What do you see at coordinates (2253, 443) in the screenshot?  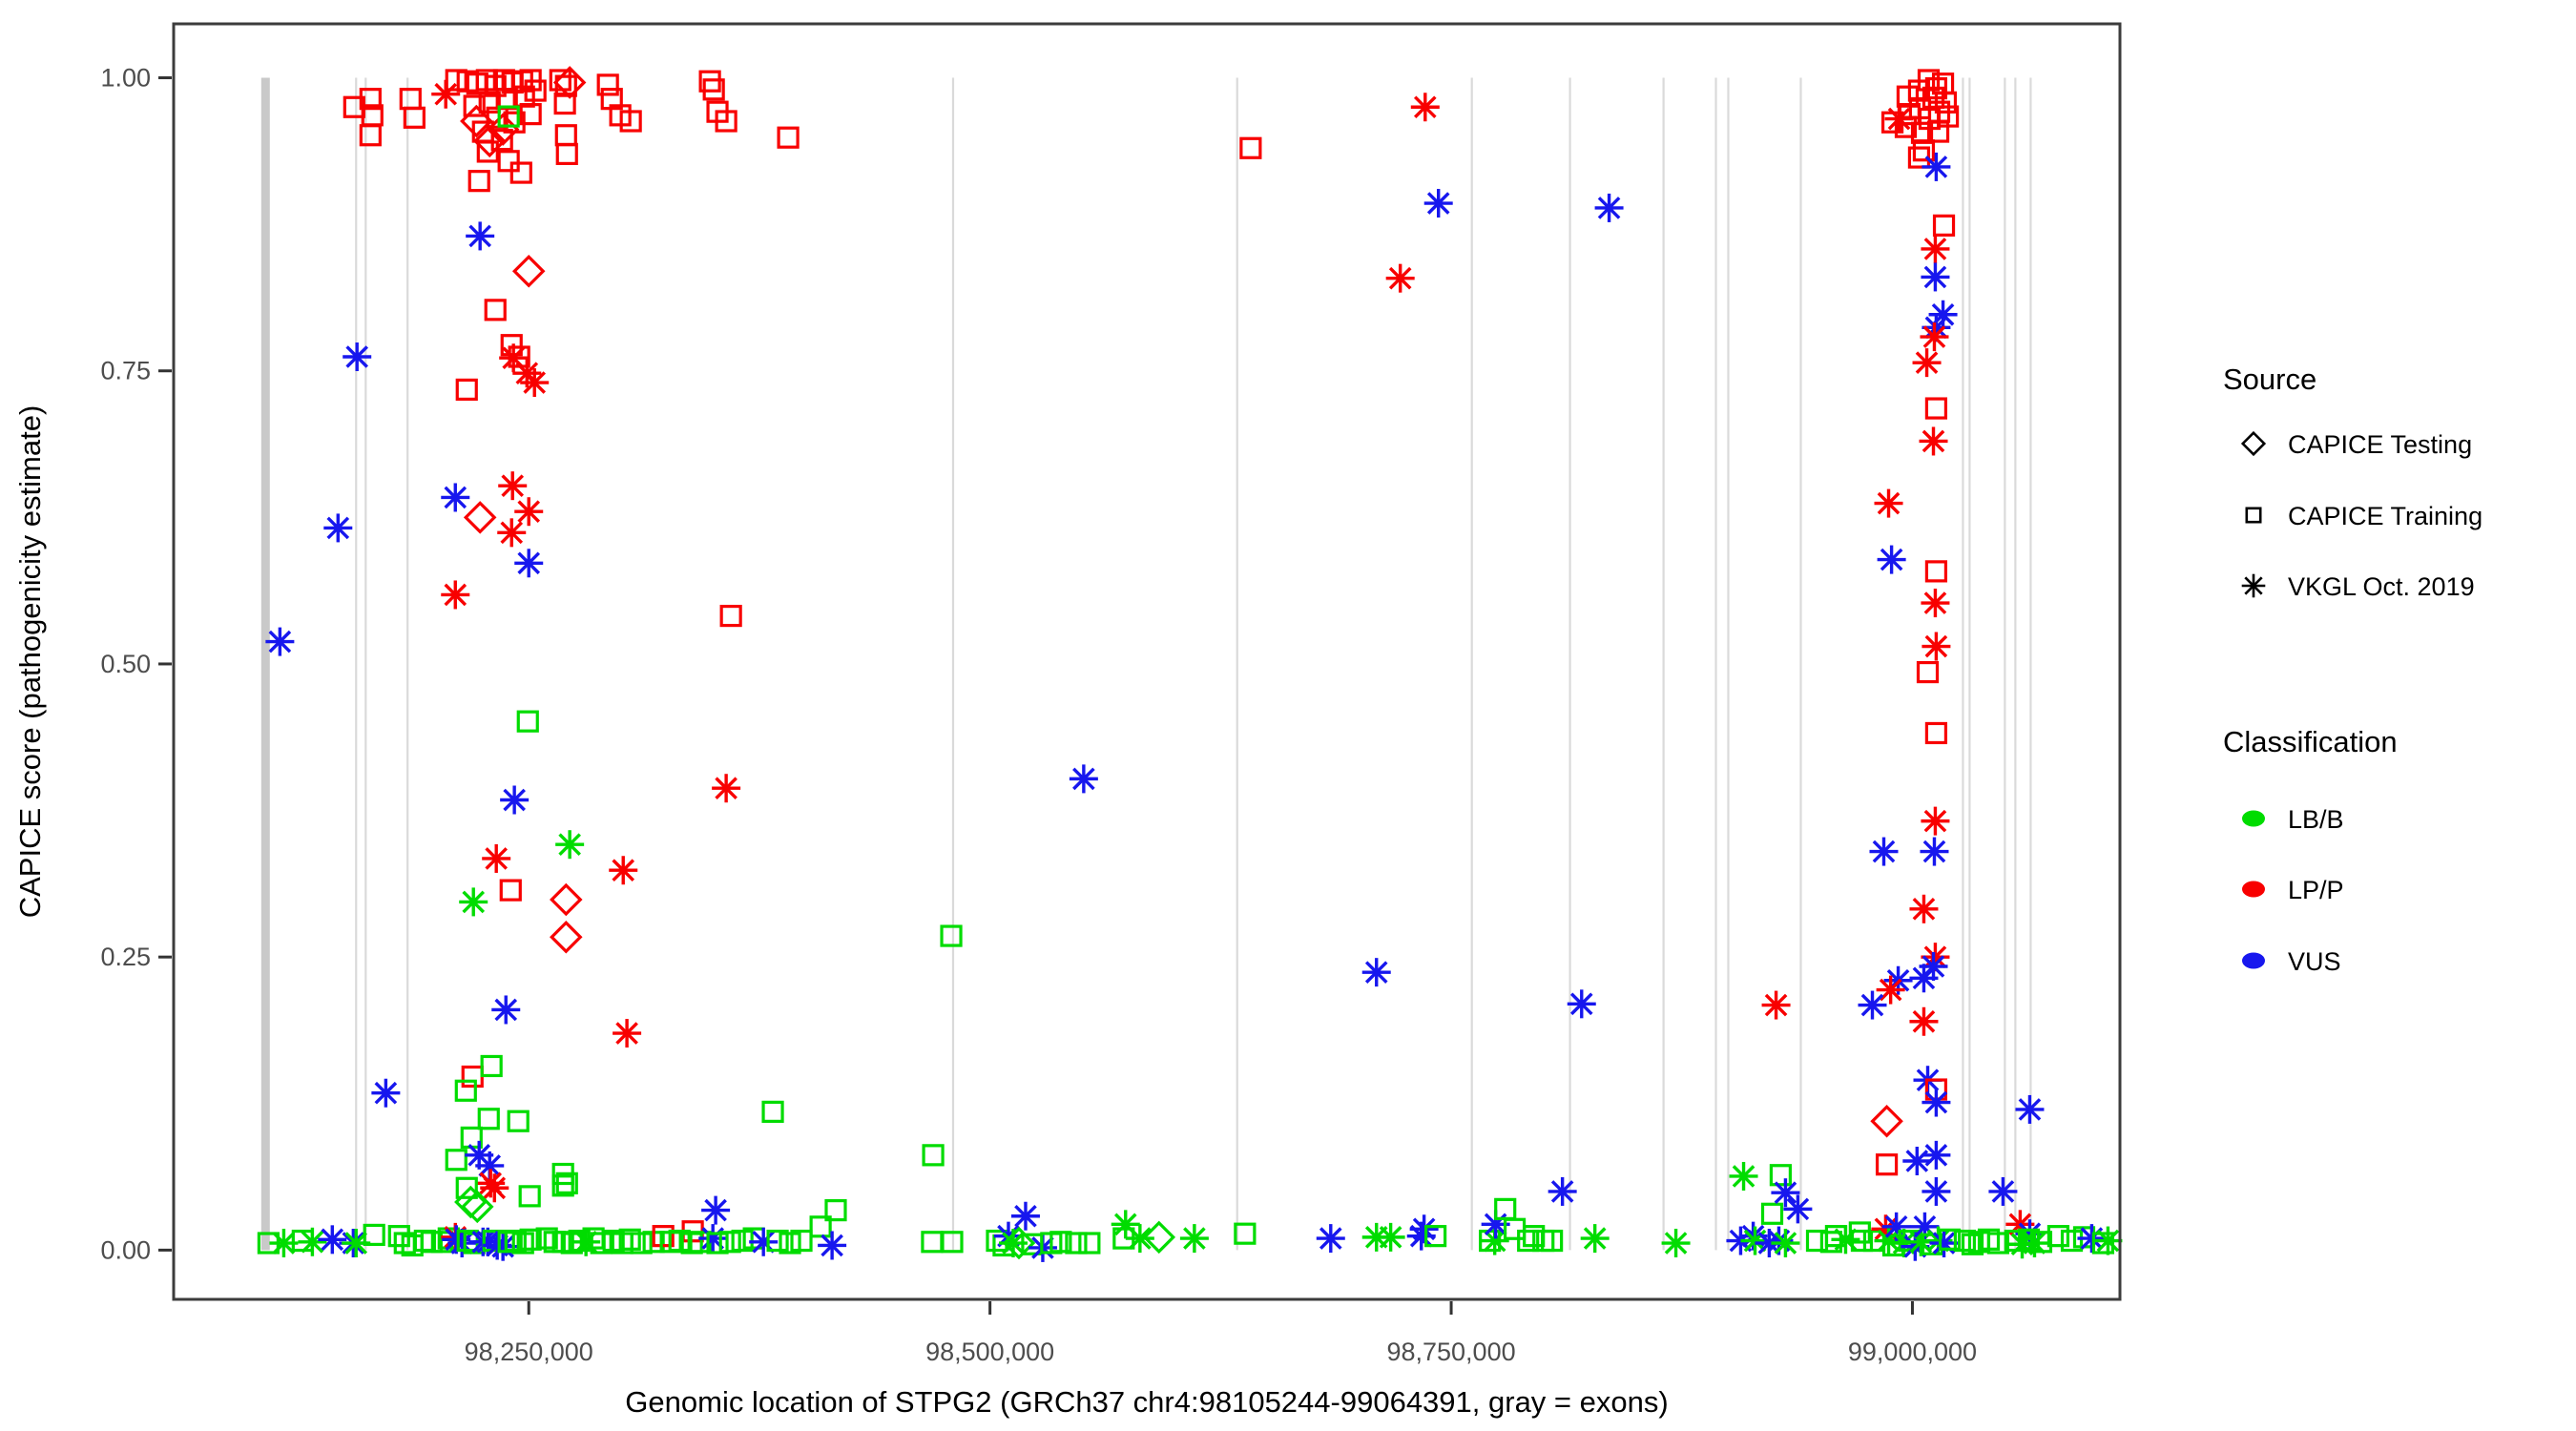 I see `legend-source-item` at bounding box center [2253, 443].